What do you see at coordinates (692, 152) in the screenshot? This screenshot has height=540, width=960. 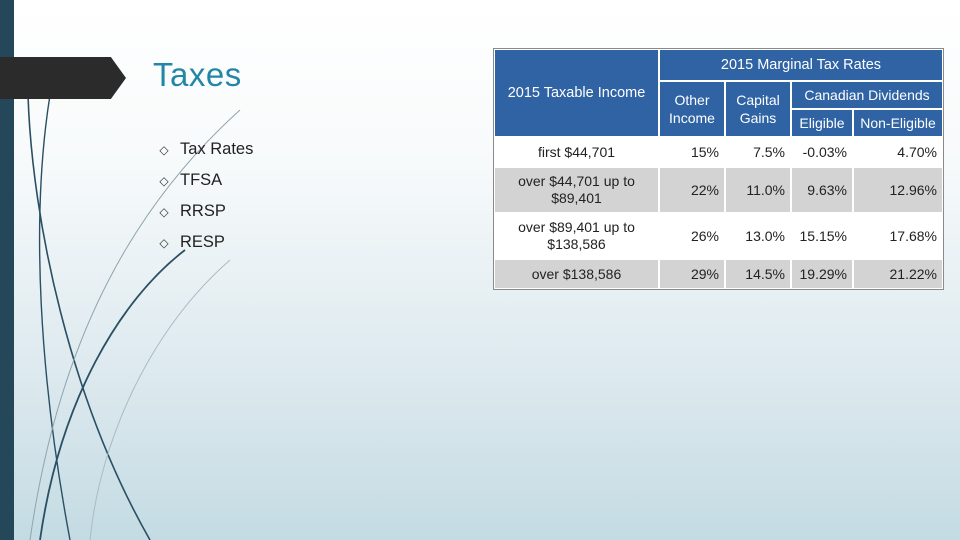 I see `cell-other: 15%` at bounding box center [692, 152].